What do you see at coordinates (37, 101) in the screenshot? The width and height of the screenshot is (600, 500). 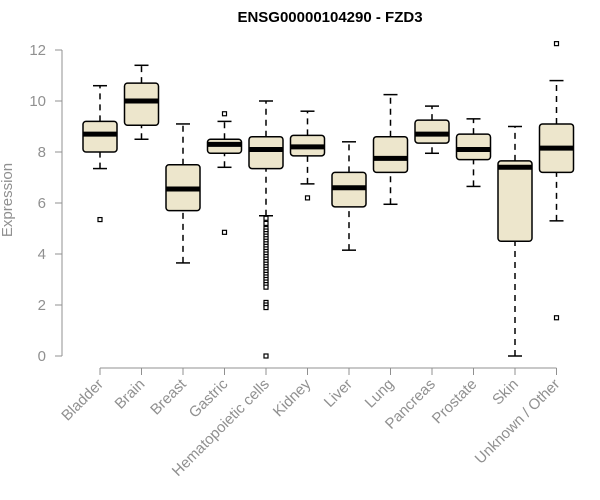 I see `y-tick-label: 10` at bounding box center [37, 101].